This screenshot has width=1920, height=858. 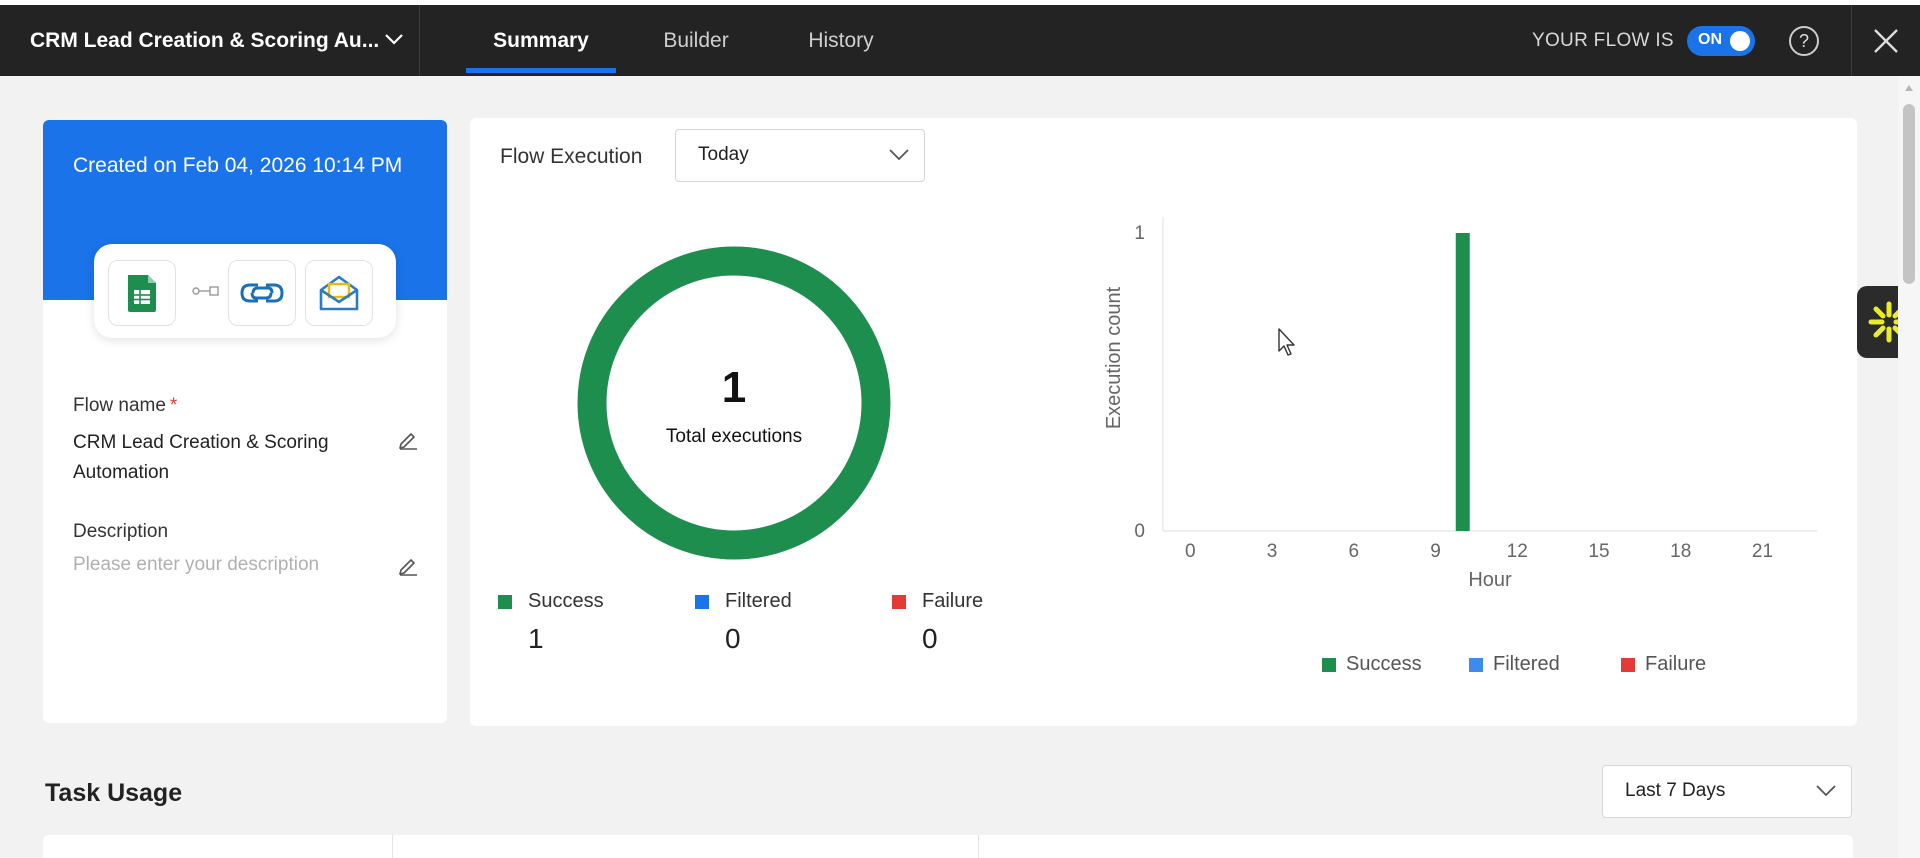 I want to click on apps-box, so click(x=245, y=291).